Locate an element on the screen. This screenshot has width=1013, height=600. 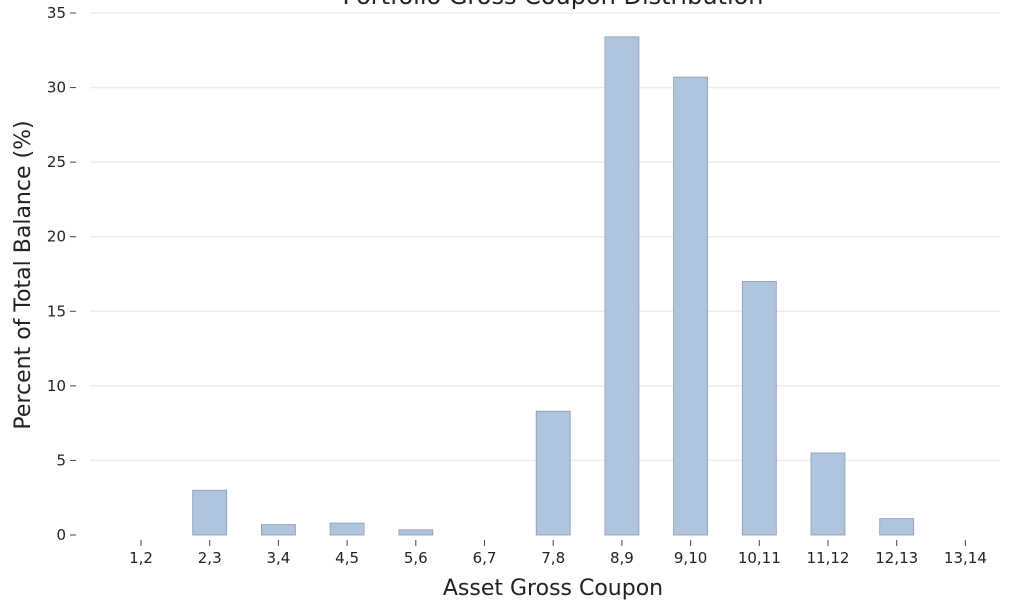
chart-title: Portfolio Gross Coupon Distribution is located at coordinates (552, 5).